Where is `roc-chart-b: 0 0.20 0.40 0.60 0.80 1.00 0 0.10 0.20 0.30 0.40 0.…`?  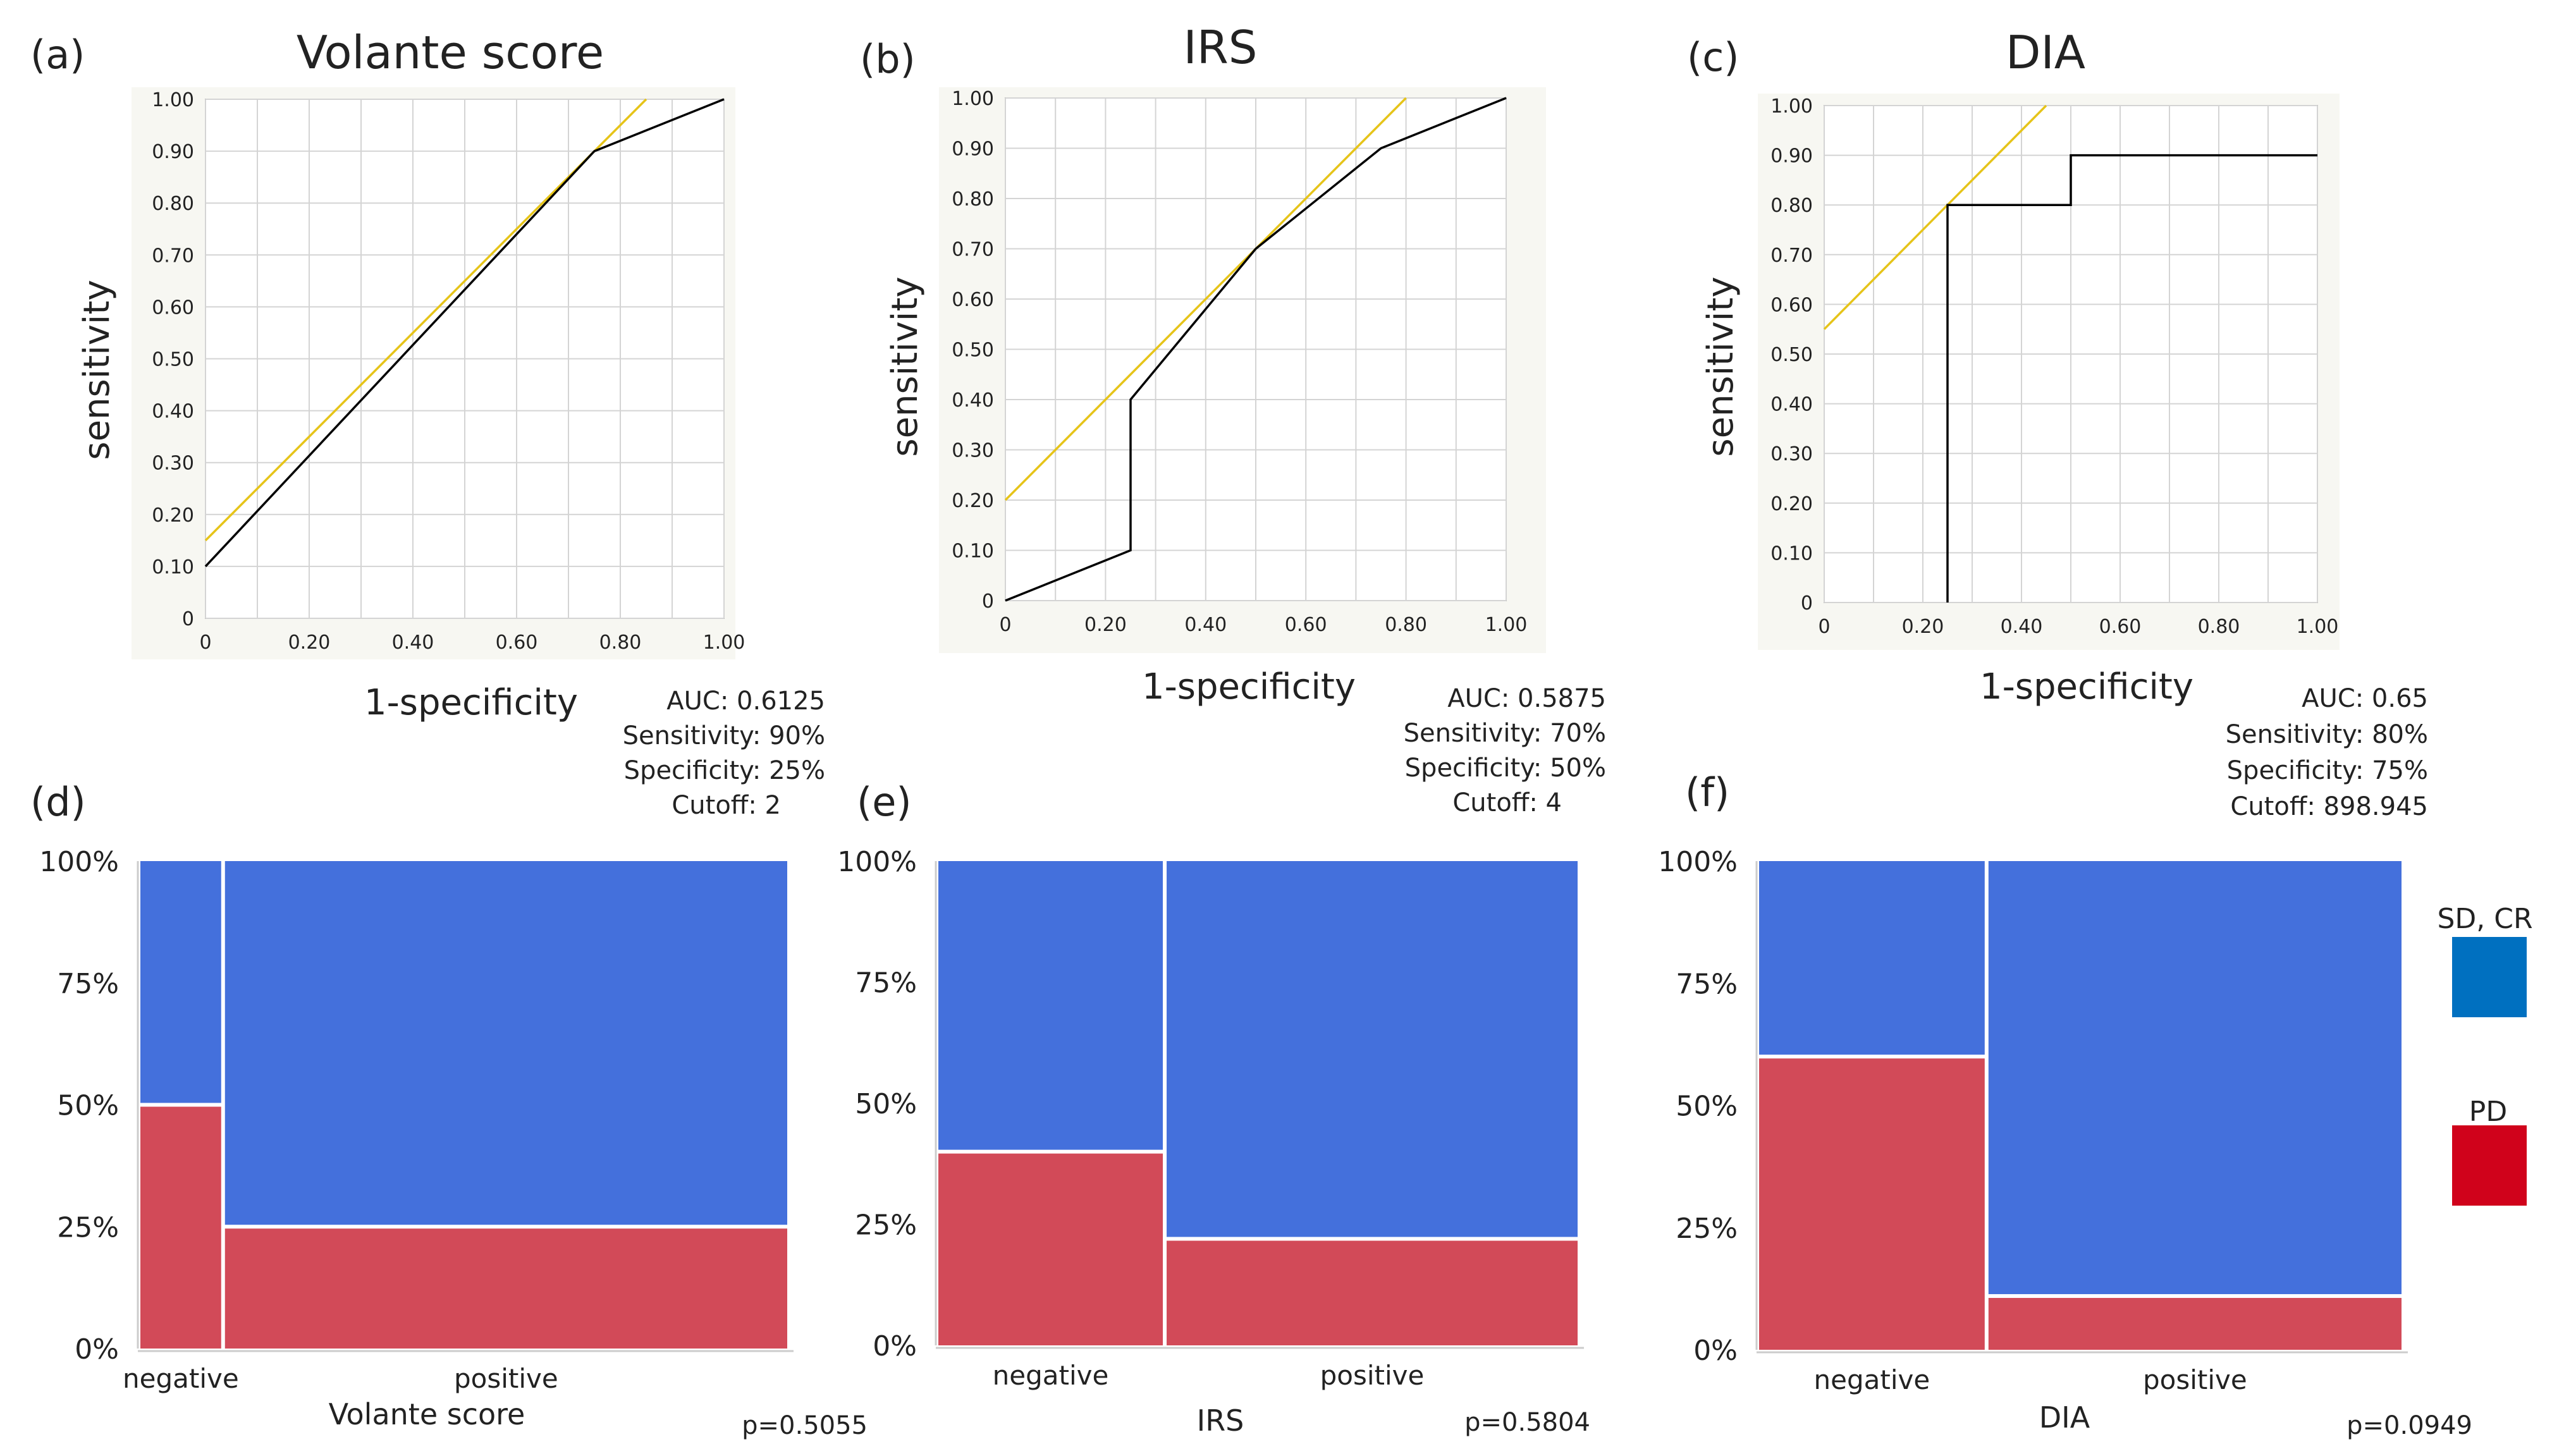
roc-chart-b: 0 0.20 0.40 0.60 0.80 1.00 0 0.10 0.20 0.30 0.40 0.… is located at coordinates (1239, 362).